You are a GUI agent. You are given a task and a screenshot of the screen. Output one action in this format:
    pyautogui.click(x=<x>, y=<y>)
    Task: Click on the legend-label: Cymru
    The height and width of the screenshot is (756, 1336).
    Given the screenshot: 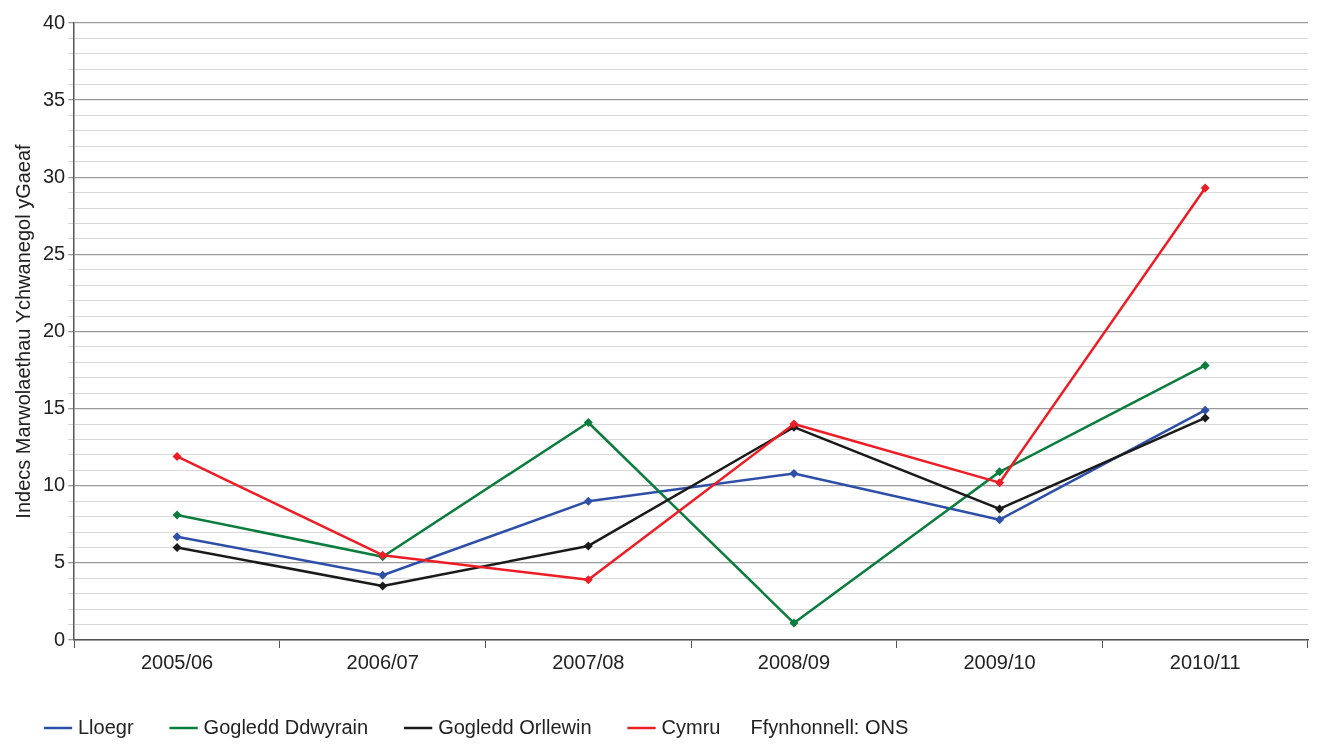 What is the action you would take?
    pyautogui.click(x=691, y=726)
    